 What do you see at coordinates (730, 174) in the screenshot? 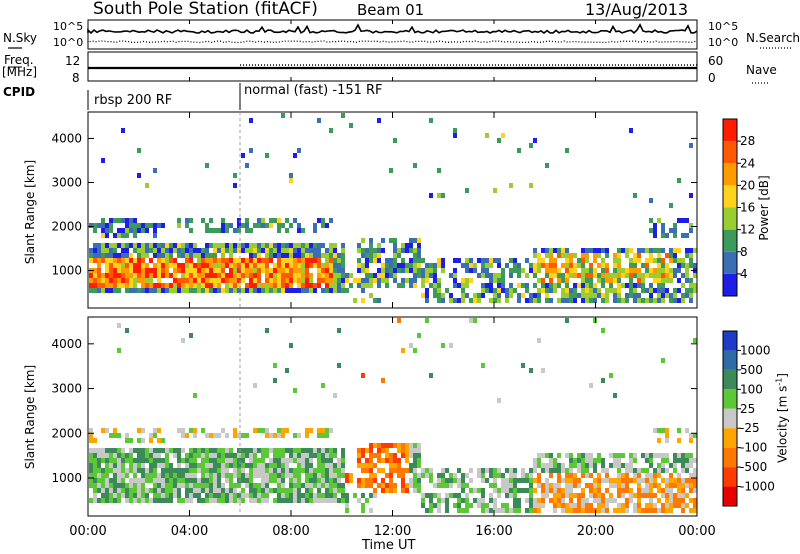
I see `power-colorbar-swatch` at bounding box center [730, 174].